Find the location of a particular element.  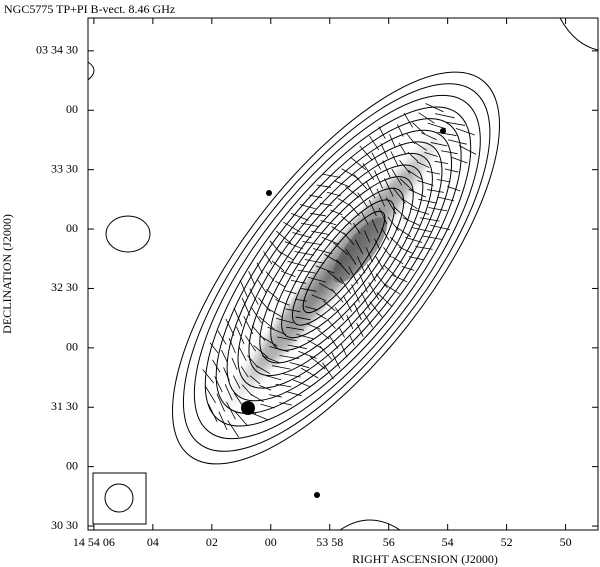

emission-core is located at coordinates (360, 250).